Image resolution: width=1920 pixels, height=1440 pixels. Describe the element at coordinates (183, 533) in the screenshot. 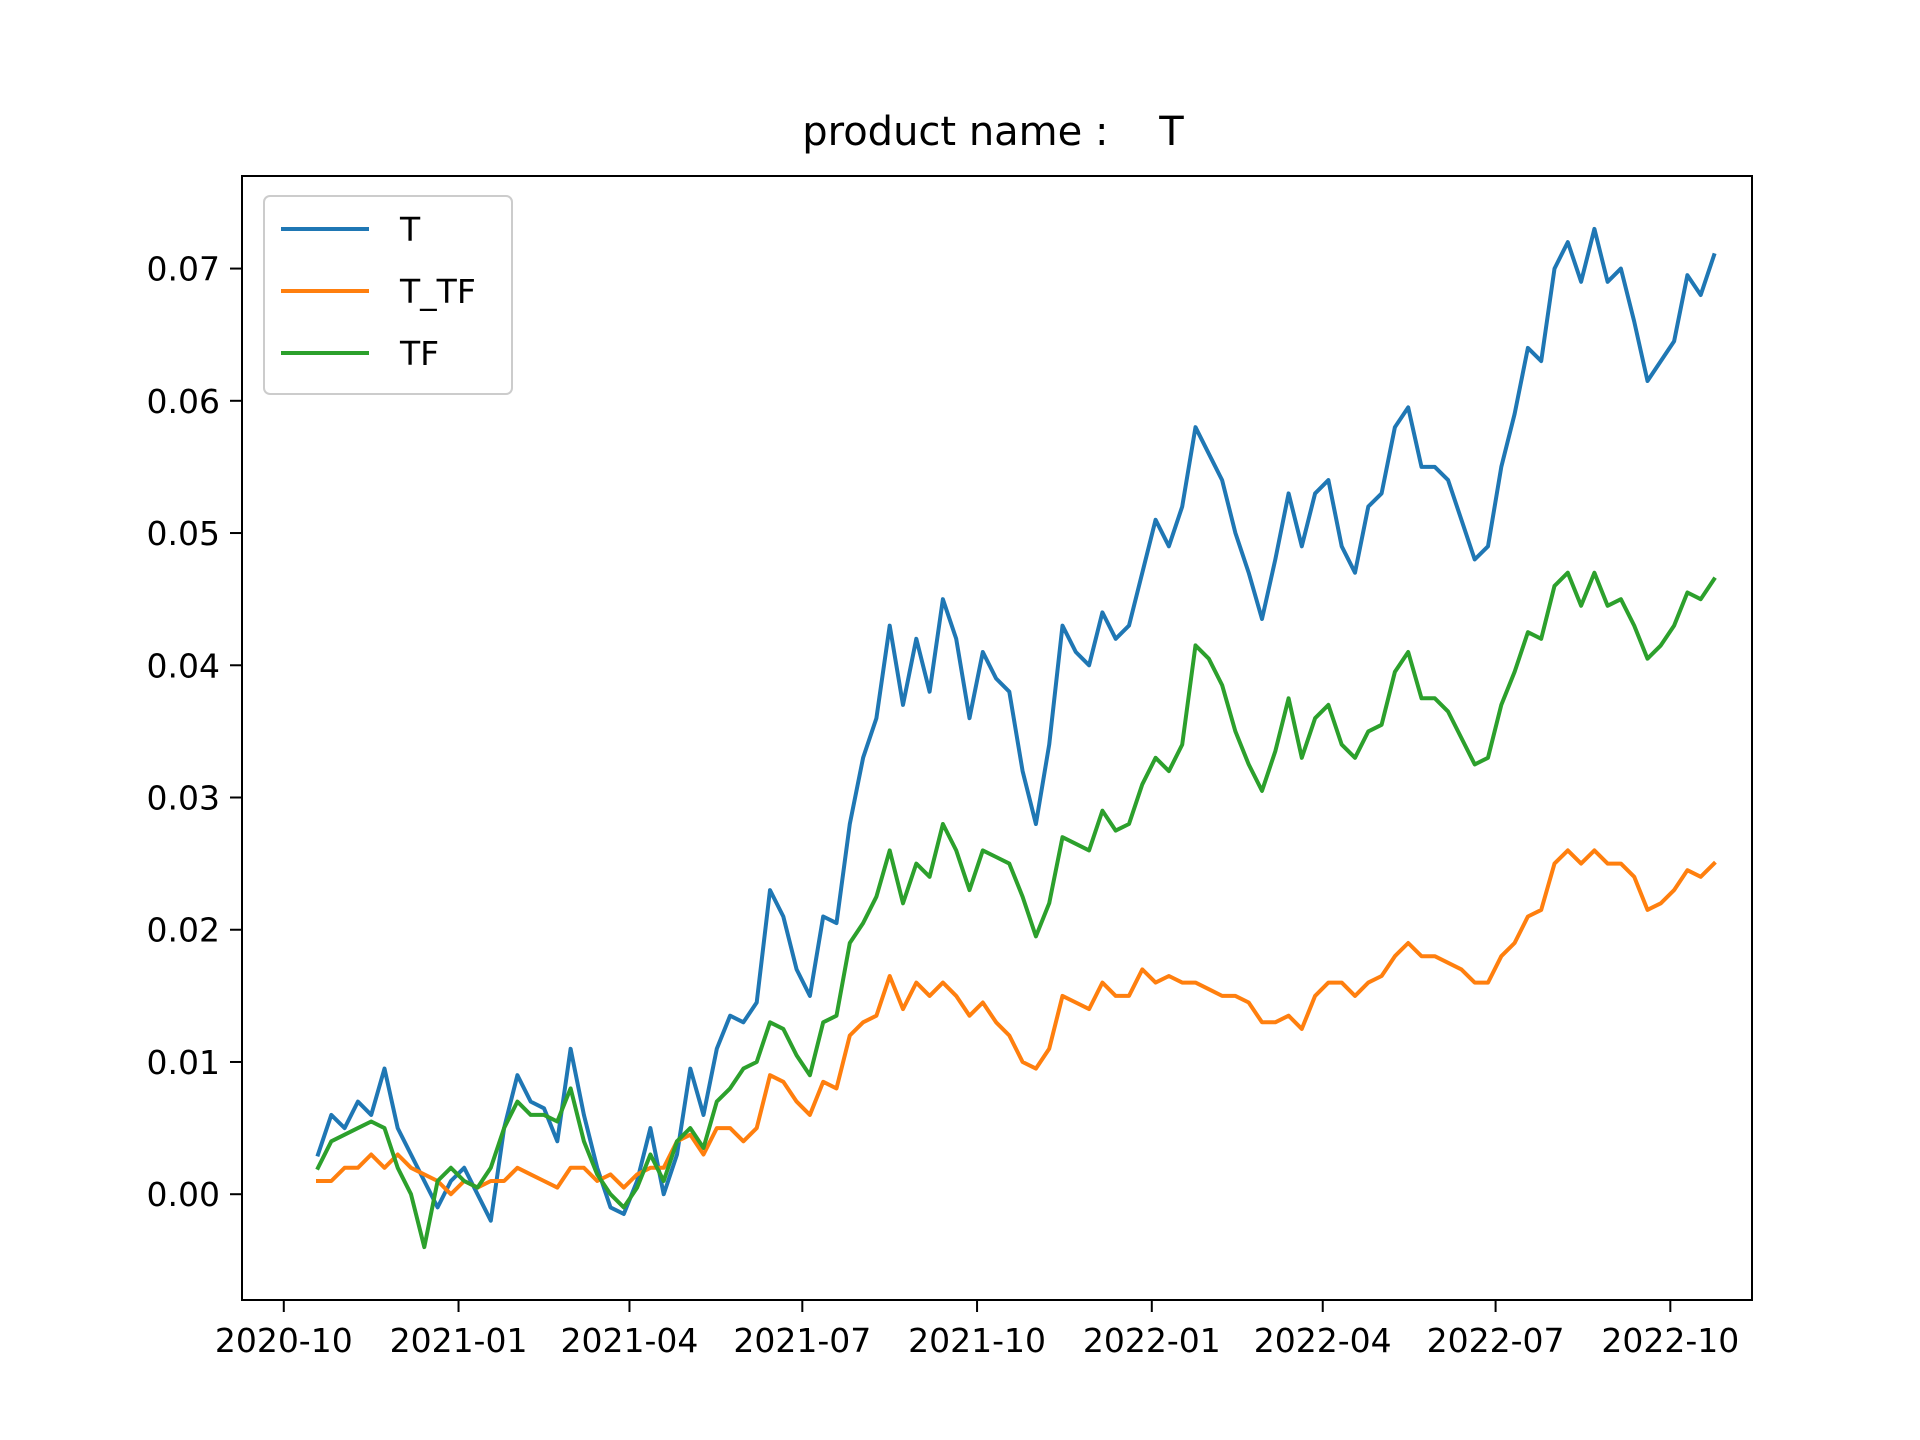

I see `y-tick-label: 0.05` at that location.